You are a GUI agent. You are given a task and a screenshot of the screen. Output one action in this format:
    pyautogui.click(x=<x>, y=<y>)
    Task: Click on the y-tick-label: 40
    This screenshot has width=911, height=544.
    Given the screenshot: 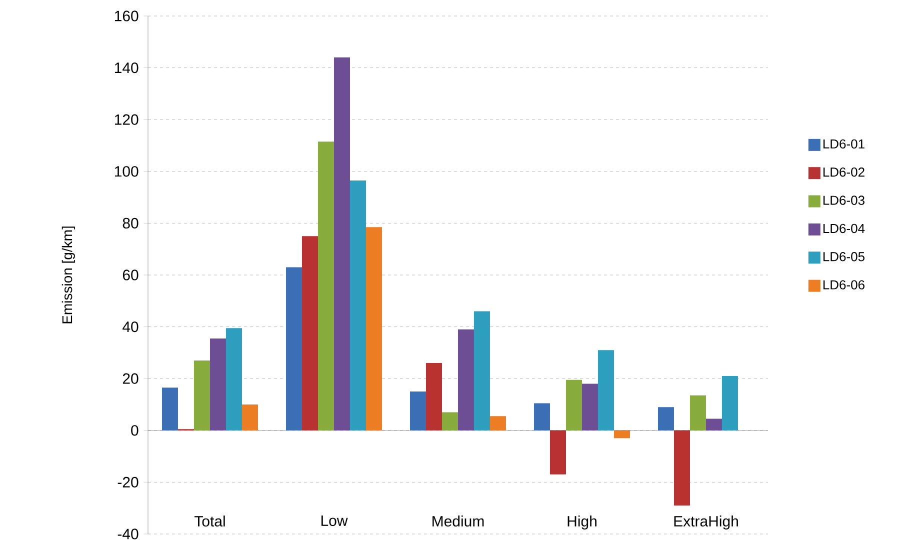 What is the action you would take?
    pyautogui.click(x=130, y=326)
    